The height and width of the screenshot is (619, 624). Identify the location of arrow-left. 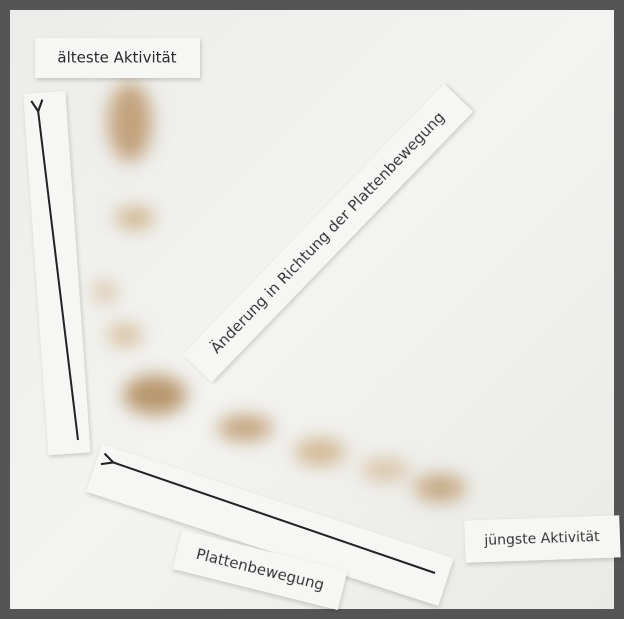
(274, 518).